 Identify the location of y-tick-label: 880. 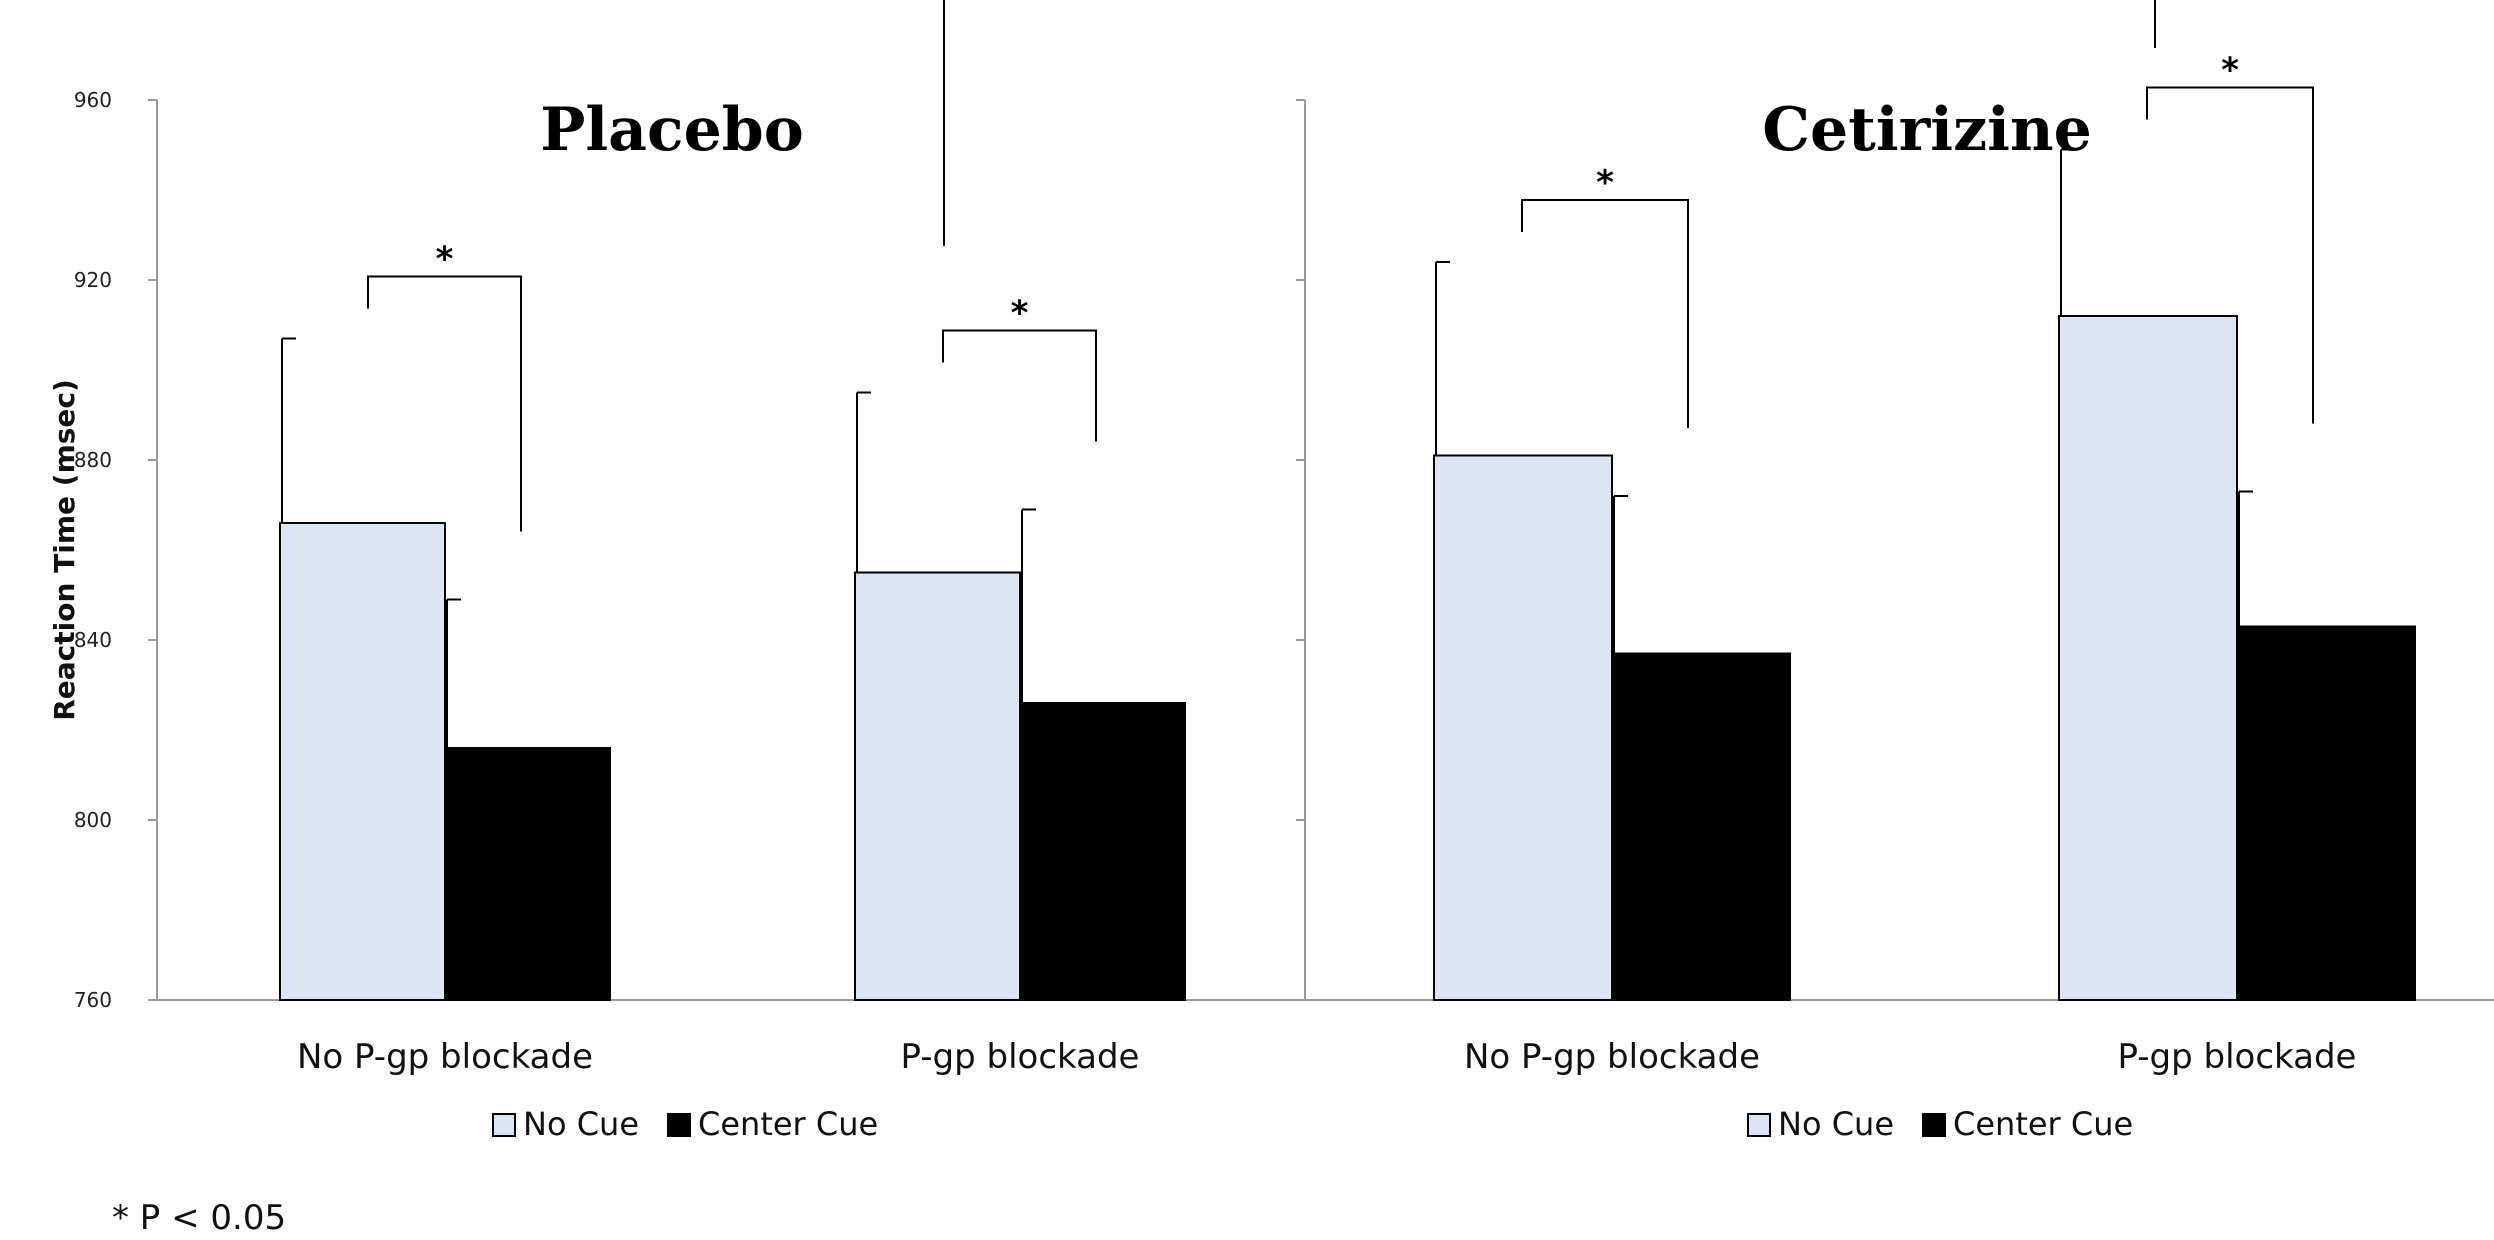
(93, 460).